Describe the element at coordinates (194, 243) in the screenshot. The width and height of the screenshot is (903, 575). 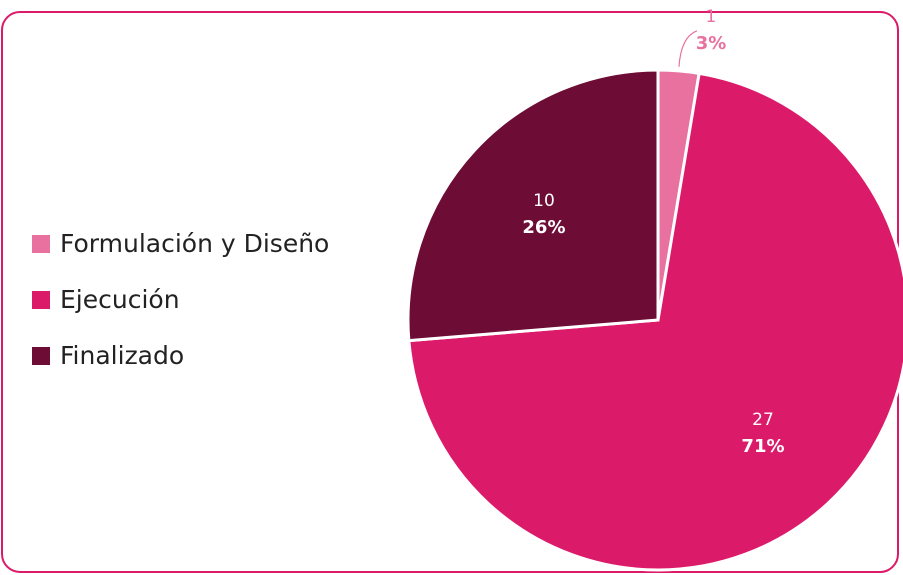
I see `legend-label: Formulación y Diseño` at that location.